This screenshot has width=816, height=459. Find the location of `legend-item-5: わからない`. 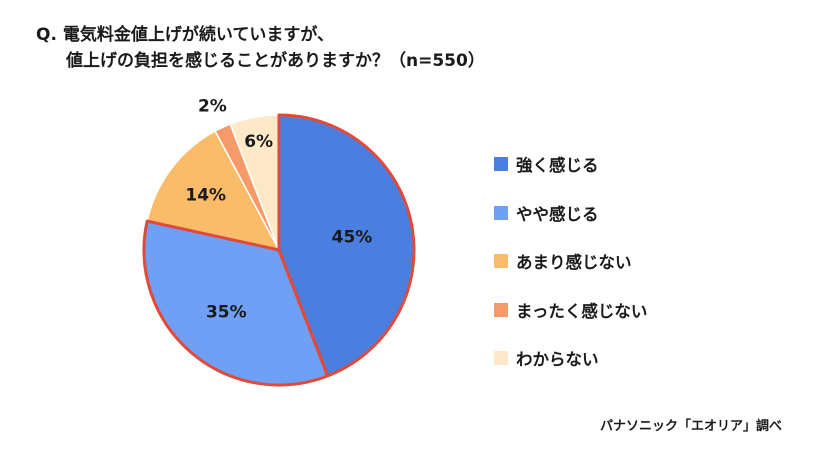

legend-item-5: わからない is located at coordinates (570, 358).